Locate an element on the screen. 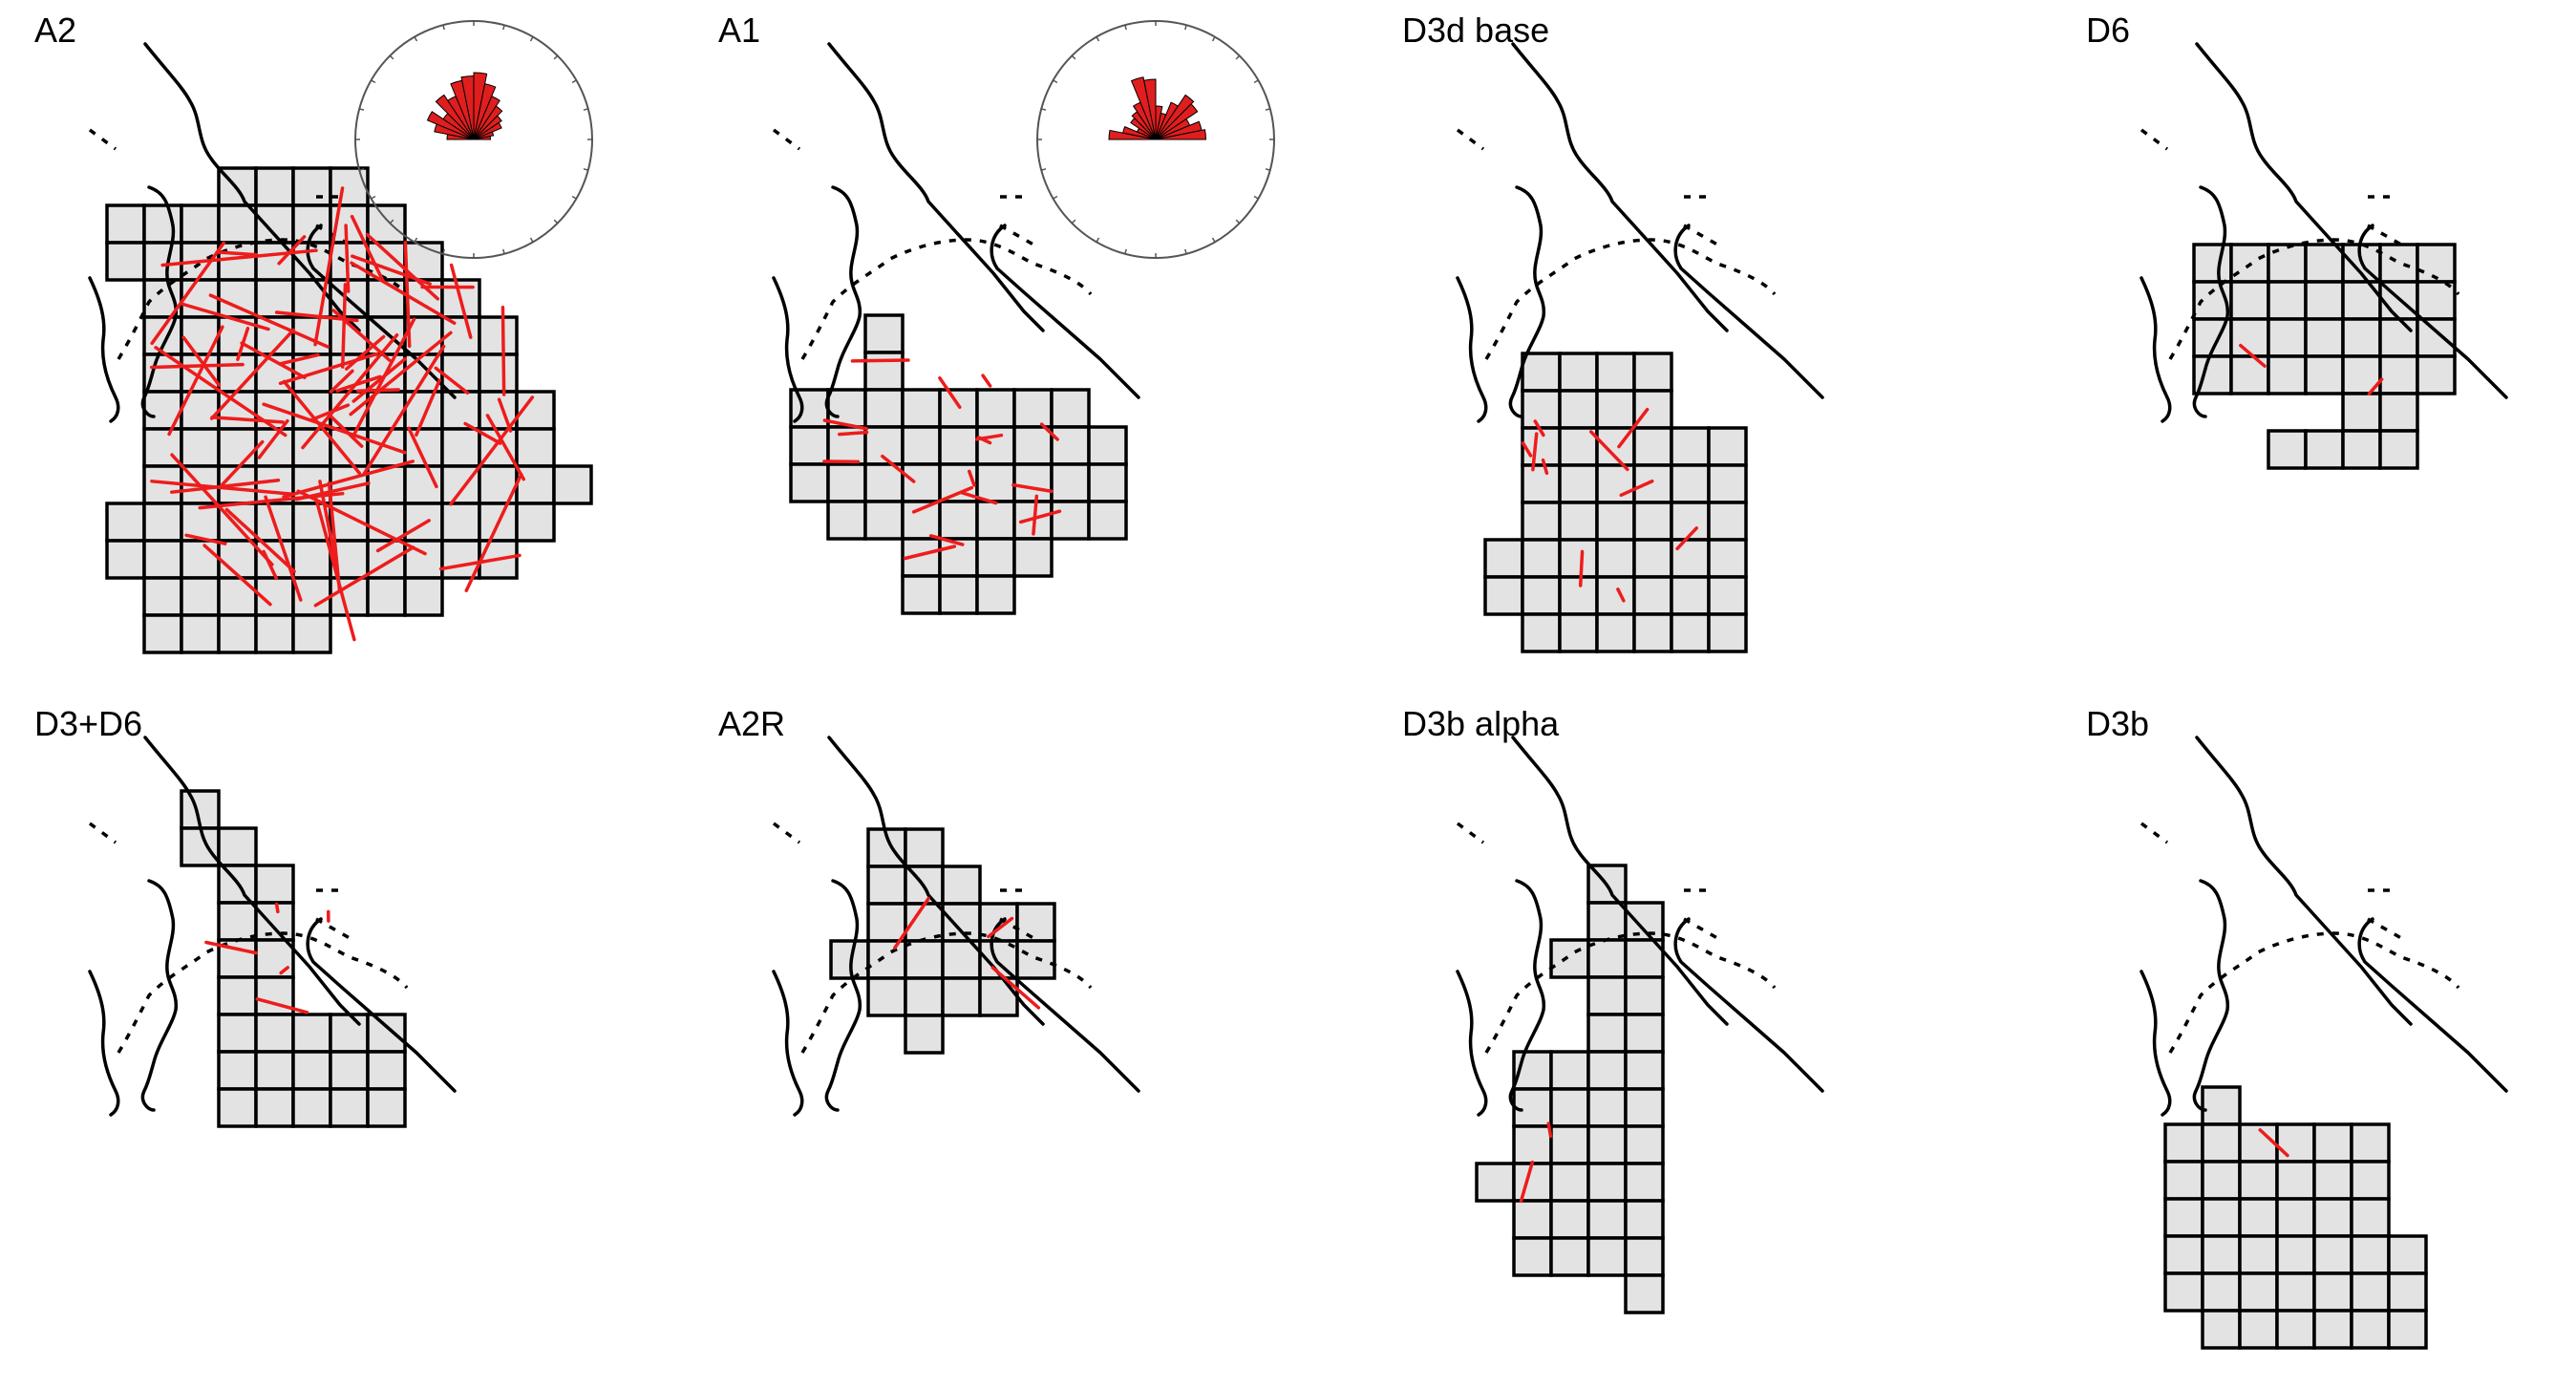 This screenshot has height=1388, width=2576. panel-1: A2 is located at coordinates (313, 332).